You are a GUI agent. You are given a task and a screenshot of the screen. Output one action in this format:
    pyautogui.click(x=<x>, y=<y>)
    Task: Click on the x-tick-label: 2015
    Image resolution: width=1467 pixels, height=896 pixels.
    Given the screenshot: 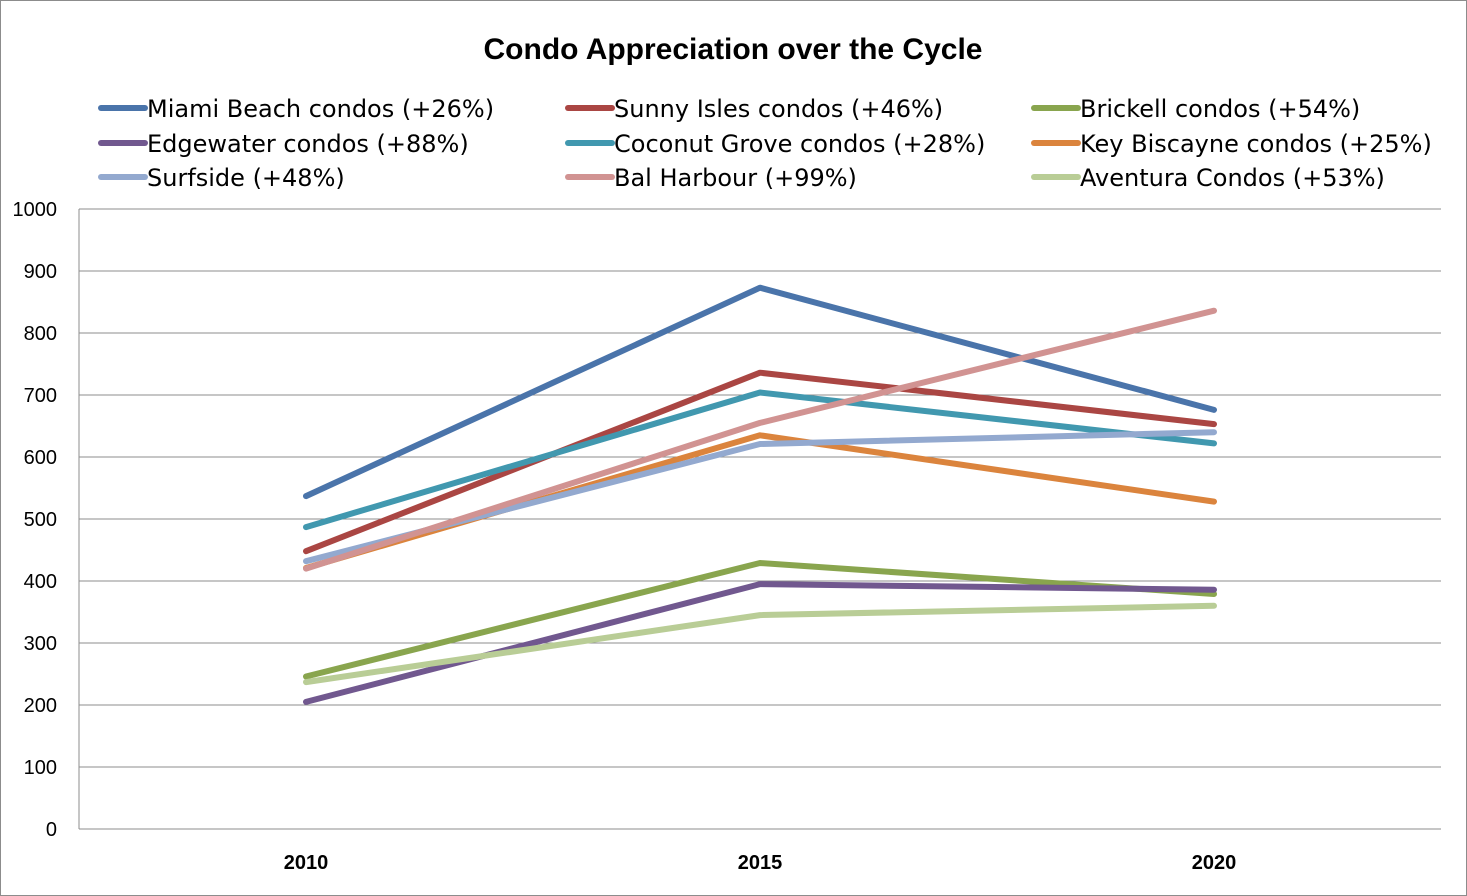 What is the action you would take?
    pyautogui.click(x=760, y=863)
    